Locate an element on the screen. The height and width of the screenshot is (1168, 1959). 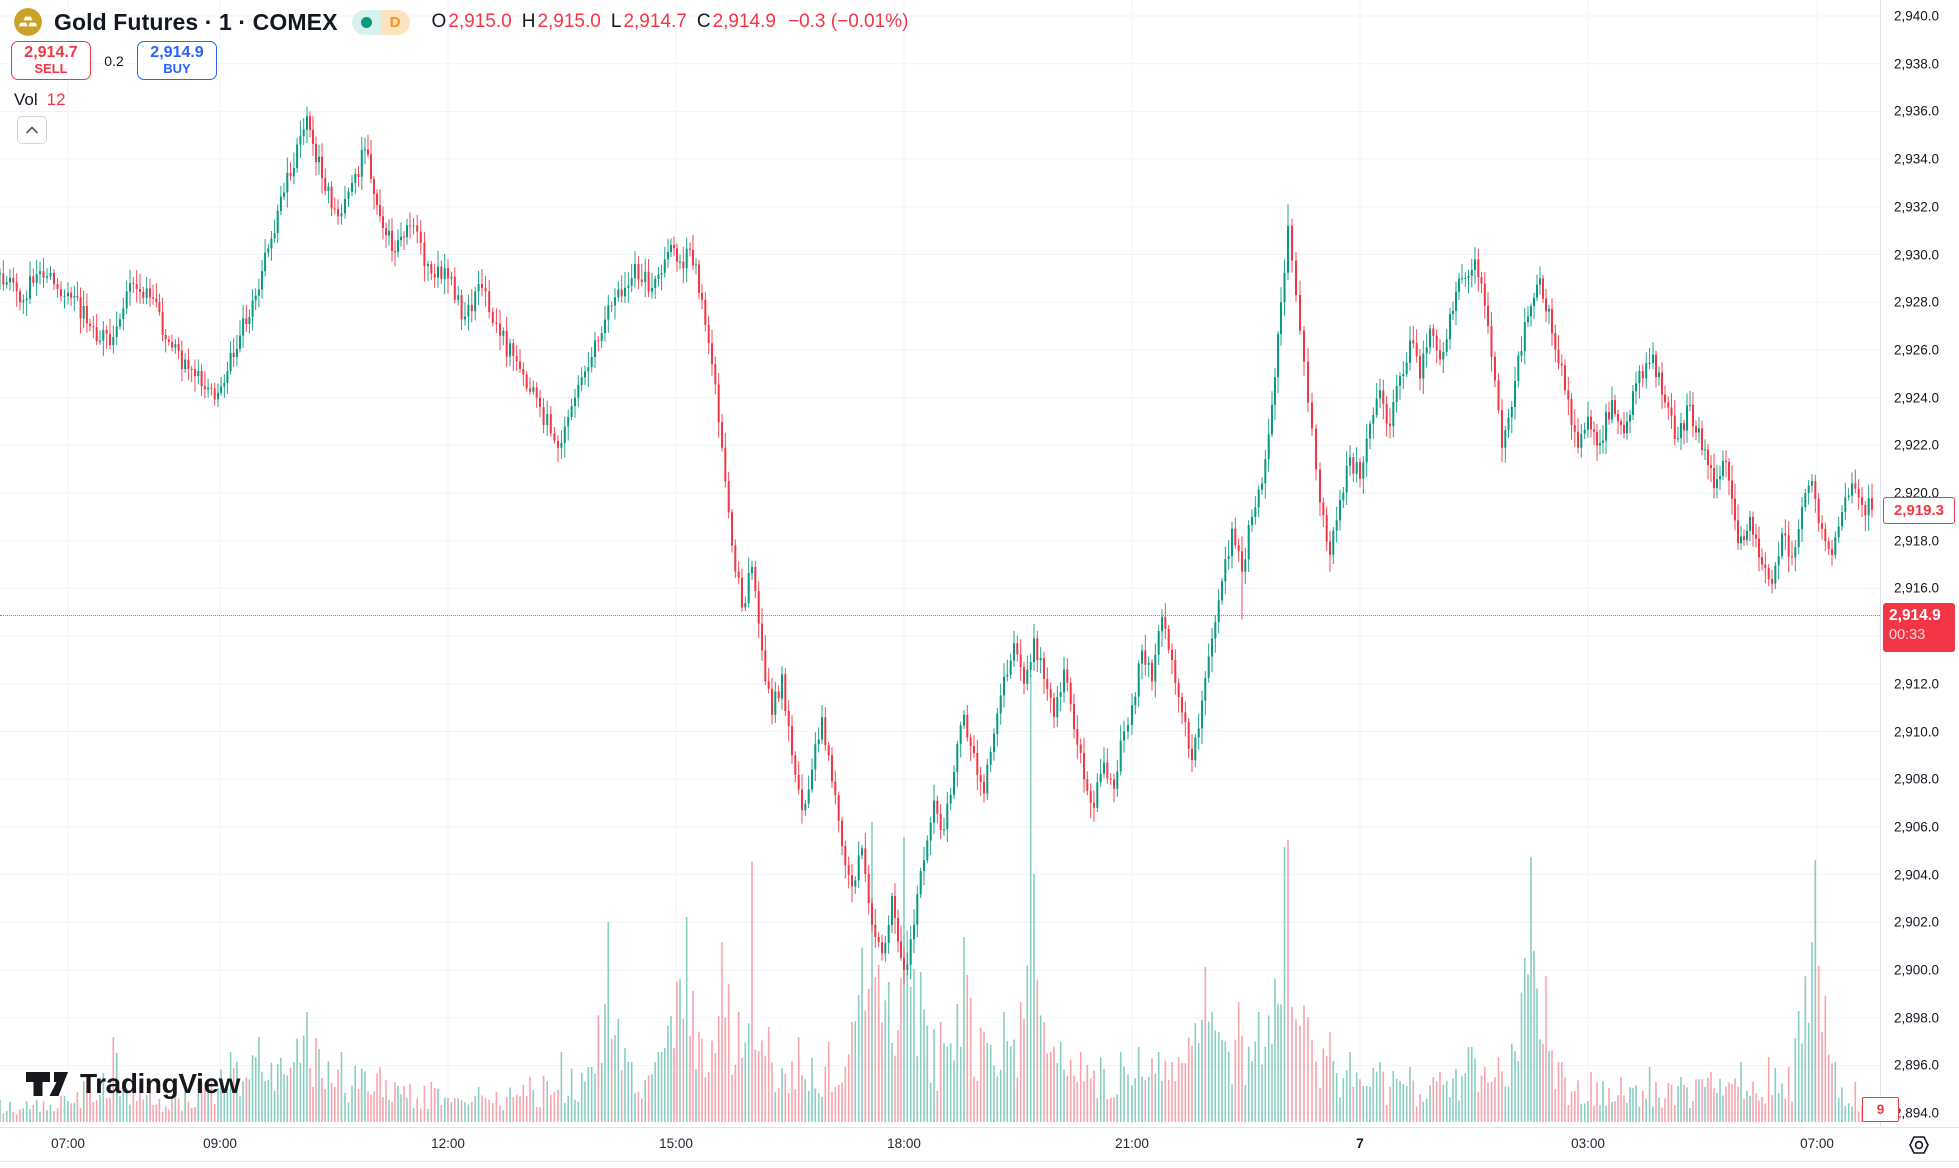
price-tick-label: 2,928.0 is located at coordinates (1917, 302).